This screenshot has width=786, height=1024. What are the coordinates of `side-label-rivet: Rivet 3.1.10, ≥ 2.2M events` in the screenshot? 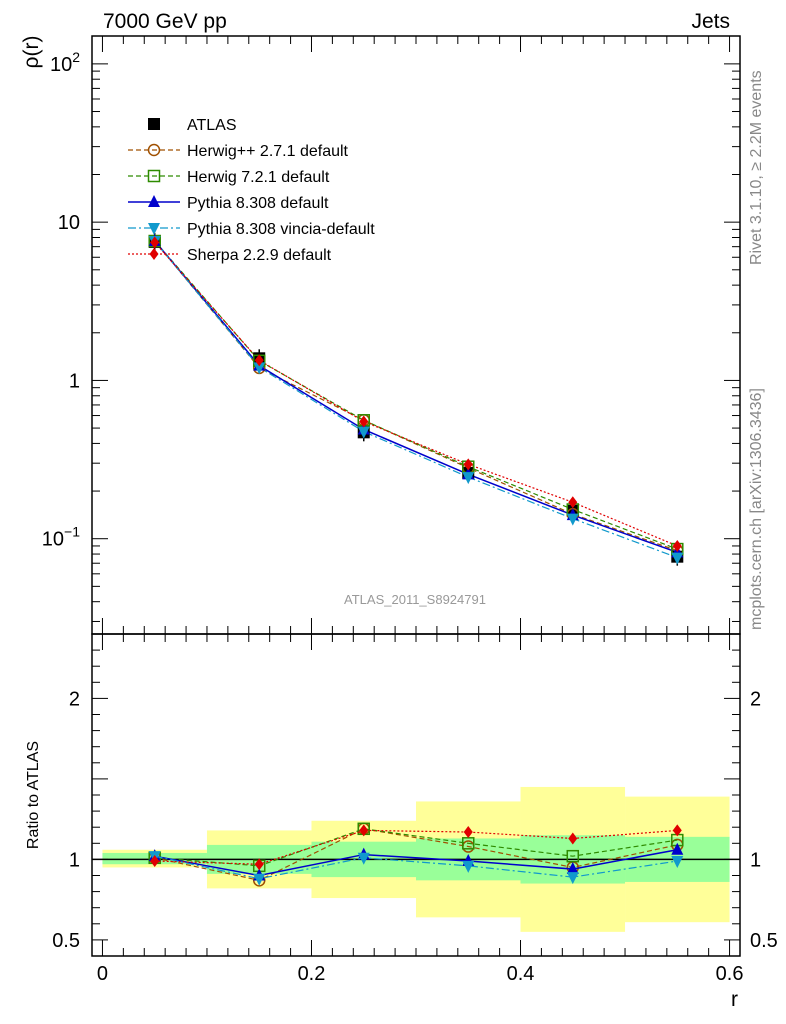 It's located at (756, 167).